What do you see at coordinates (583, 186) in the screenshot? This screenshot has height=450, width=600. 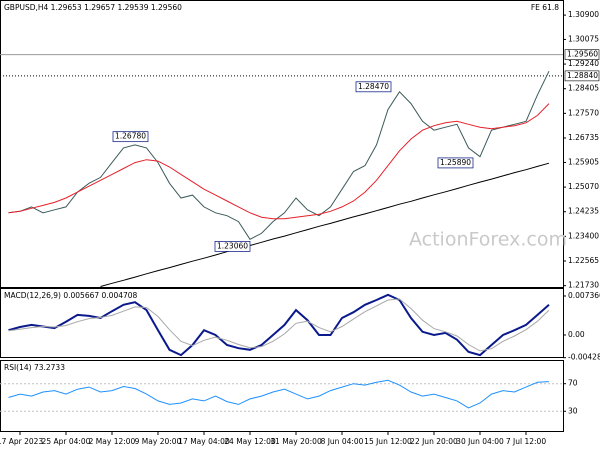 I see `y-tick-label: 1.25070` at bounding box center [583, 186].